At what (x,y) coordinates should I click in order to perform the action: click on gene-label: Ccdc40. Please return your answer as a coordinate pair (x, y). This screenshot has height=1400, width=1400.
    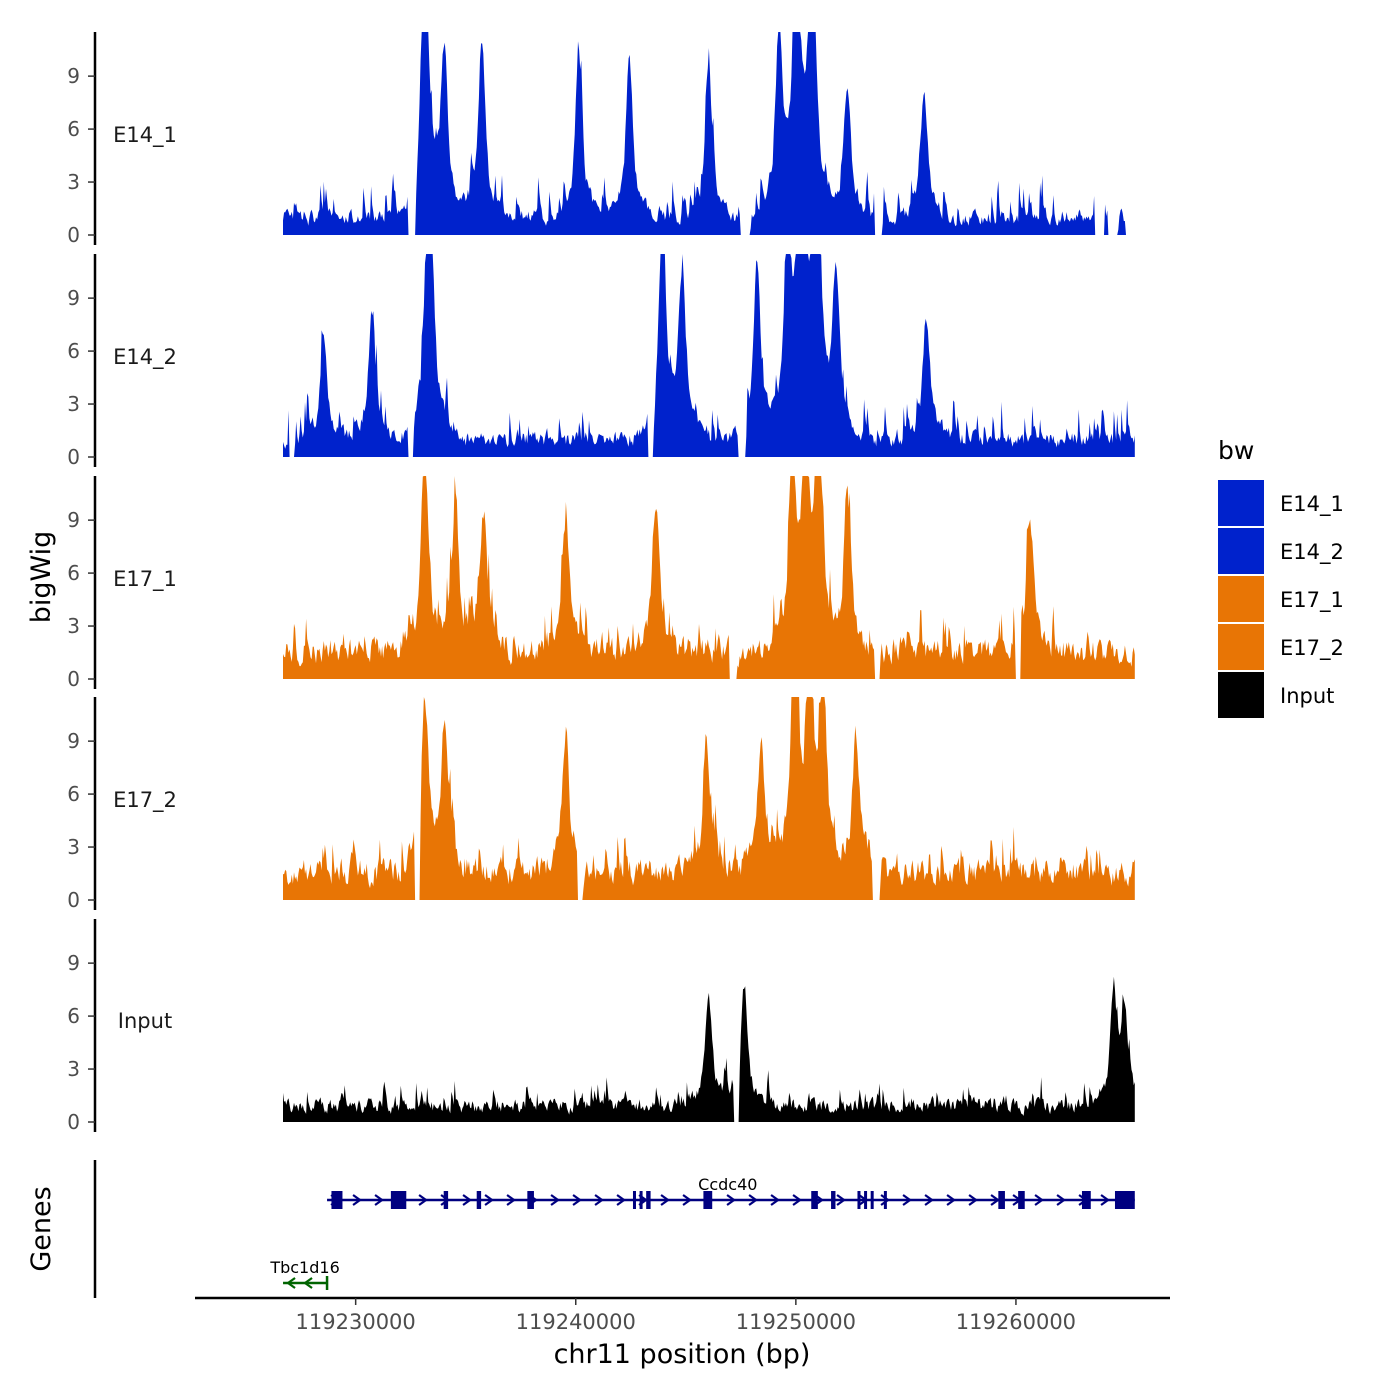
    Looking at the image, I should click on (727, 1184).